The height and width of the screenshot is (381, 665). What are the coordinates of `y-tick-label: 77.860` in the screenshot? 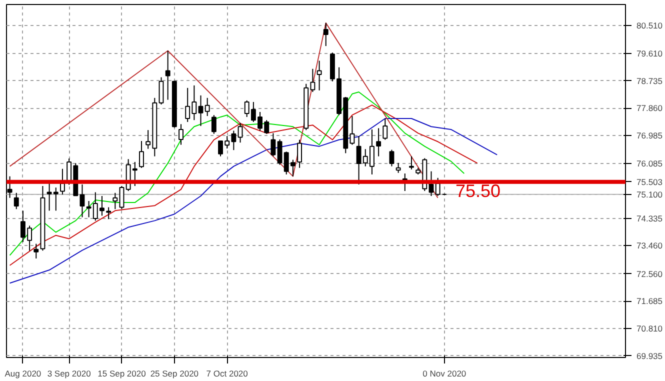 It's located at (649, 108).